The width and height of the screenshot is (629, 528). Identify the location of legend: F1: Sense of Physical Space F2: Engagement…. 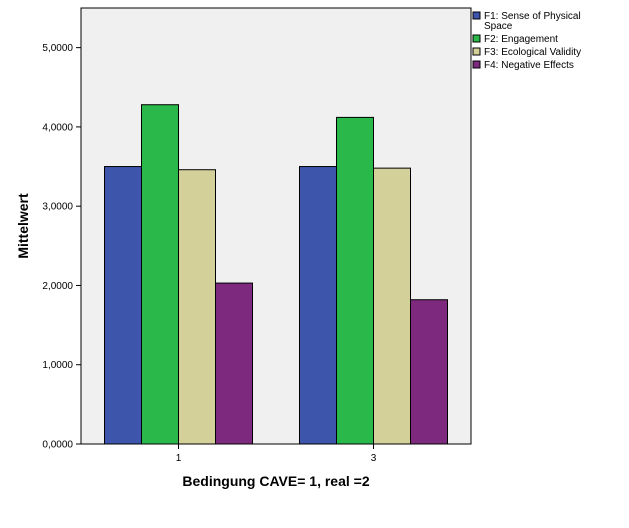
(526, 41).